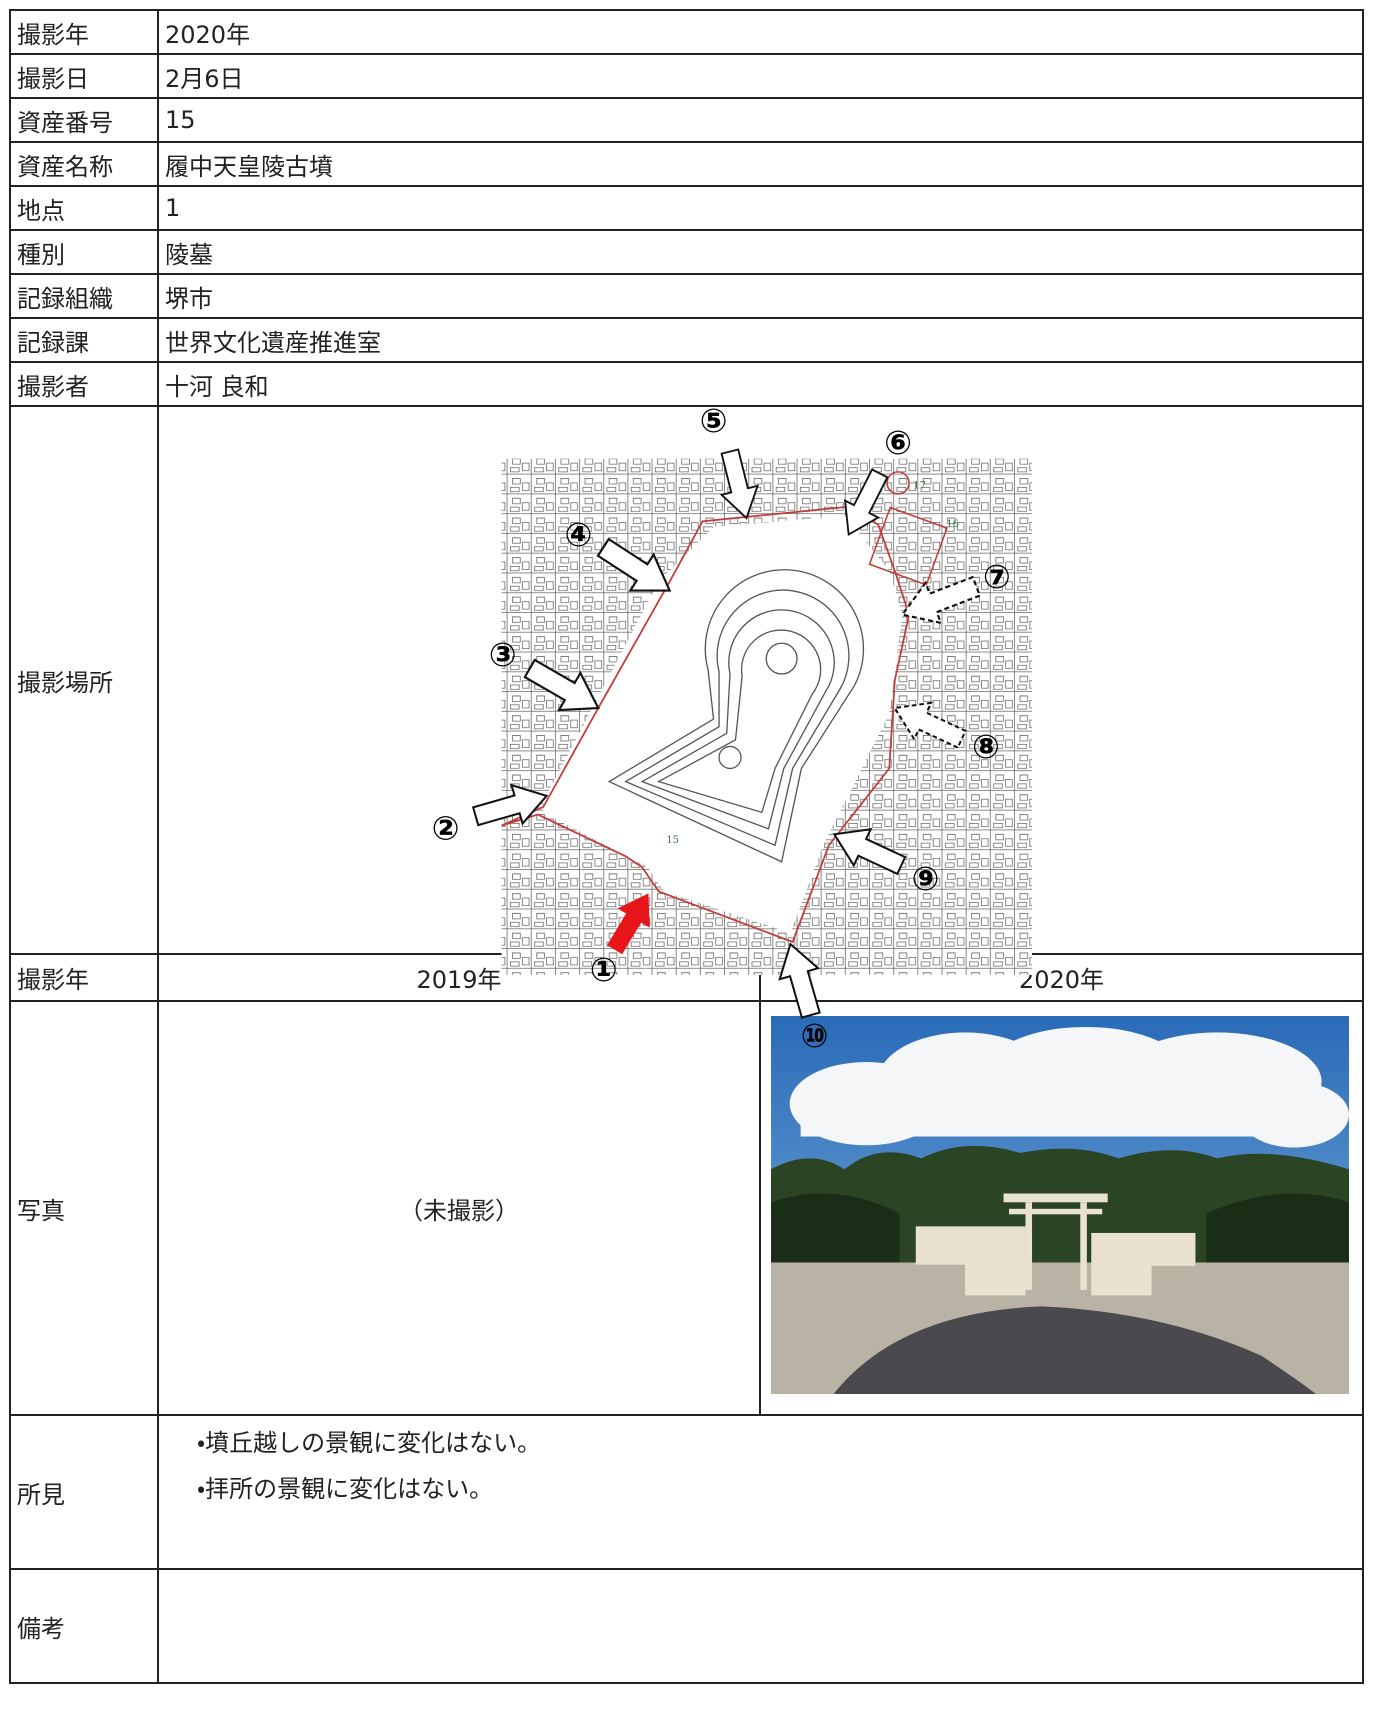 The image size is (1373, 1732). I want to click on info-row: 種別 陵墓, so click(687, 252).